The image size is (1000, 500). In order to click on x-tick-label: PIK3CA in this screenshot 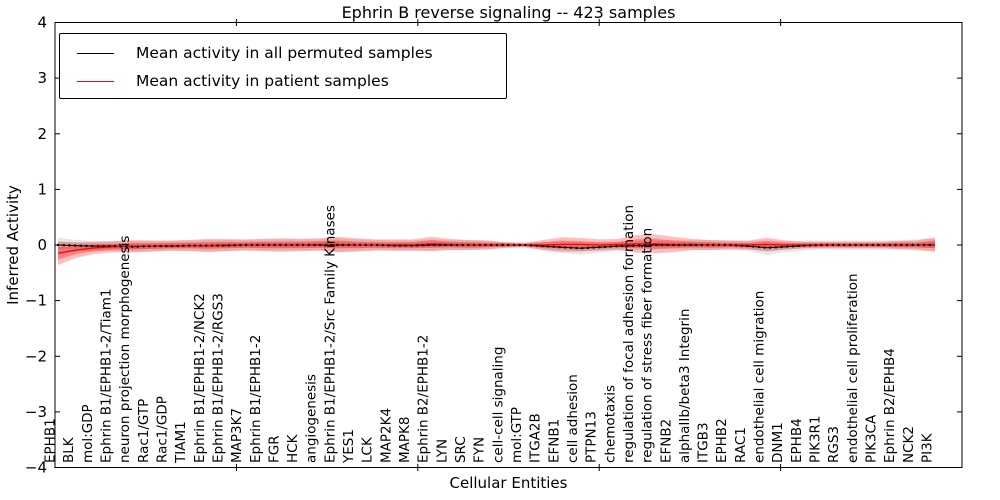, I will do `click(872, 438)`.